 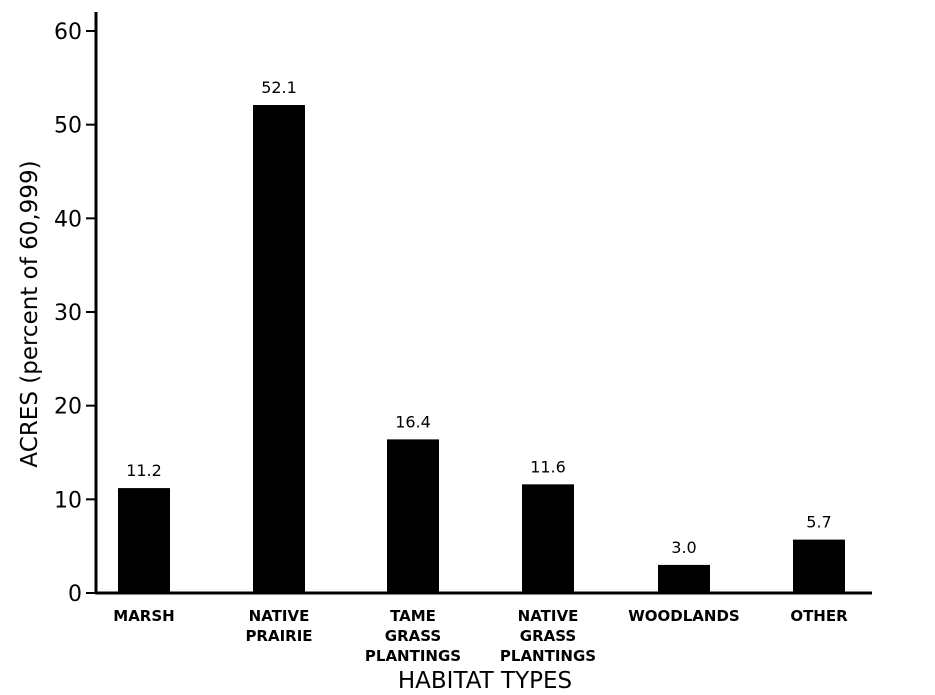 What do you see at coordinates (683, 547) in the screenshot?
I see `data-label: 3.0` at bounding box center [683, 547].